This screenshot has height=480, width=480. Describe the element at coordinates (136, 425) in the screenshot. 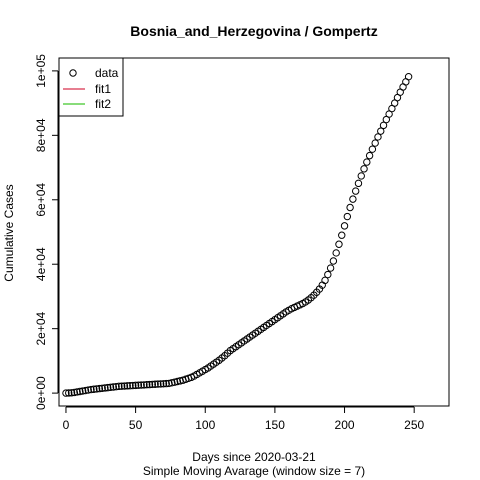

I see `x-tick-label: 50` at that location.